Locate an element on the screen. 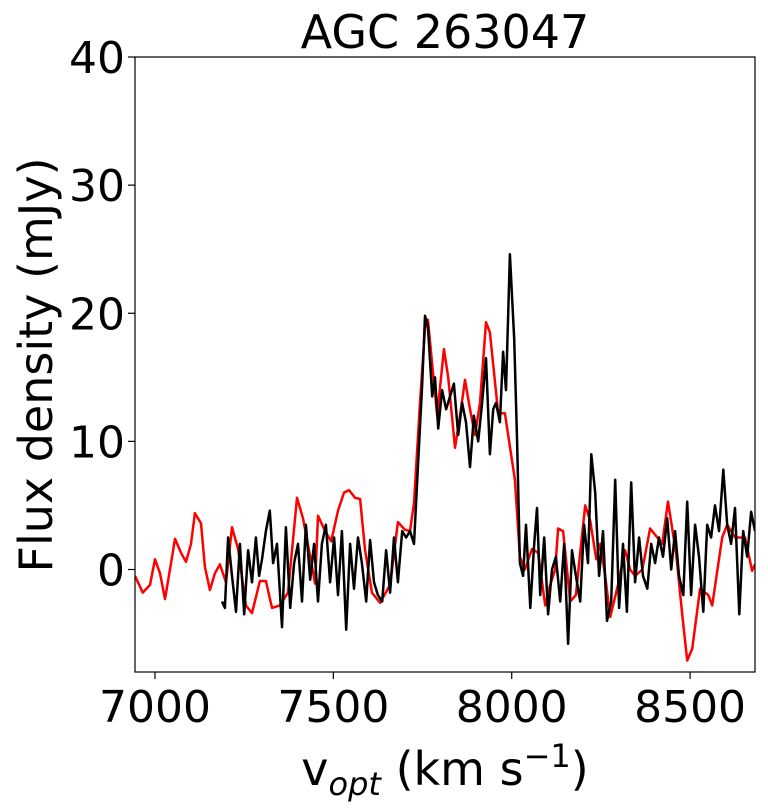  y-tick-label: 20 is located at coordinates (97, 314).